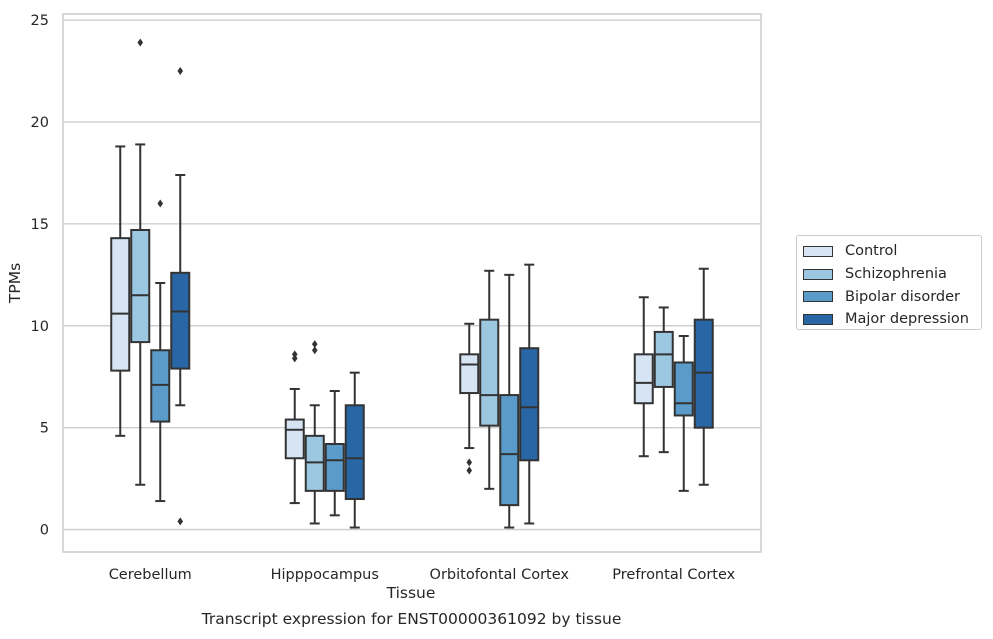 Image resolution: width=993 pixels, height=639 pixels. What do you see at coordinates (896, 274) in the screenshot?
I see `legend-label: Schizophrenia` at bounding box center [896, 274].